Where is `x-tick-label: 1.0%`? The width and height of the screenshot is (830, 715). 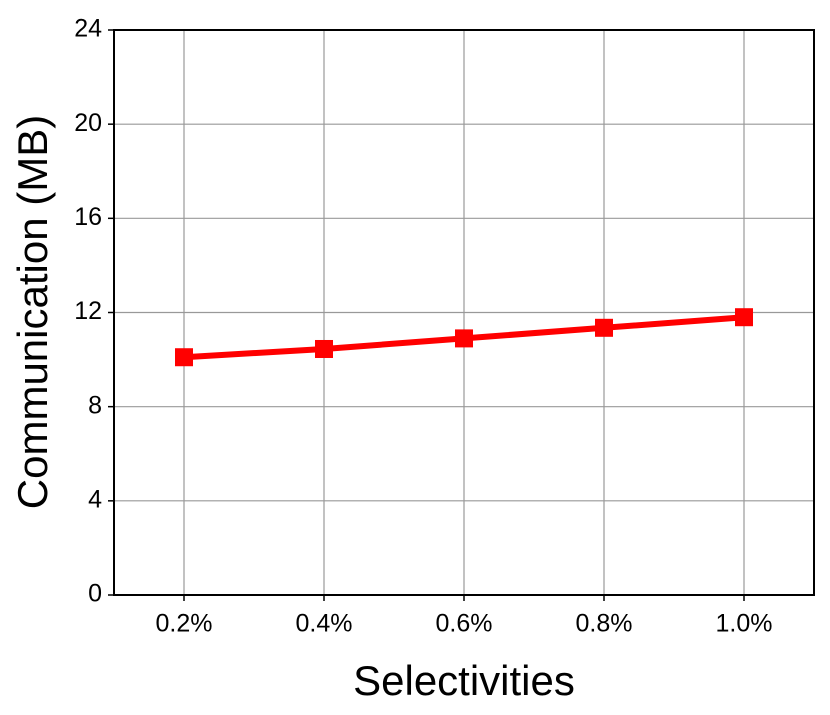
x-tick-label: 1.0% is located at coordinates (744, 624).